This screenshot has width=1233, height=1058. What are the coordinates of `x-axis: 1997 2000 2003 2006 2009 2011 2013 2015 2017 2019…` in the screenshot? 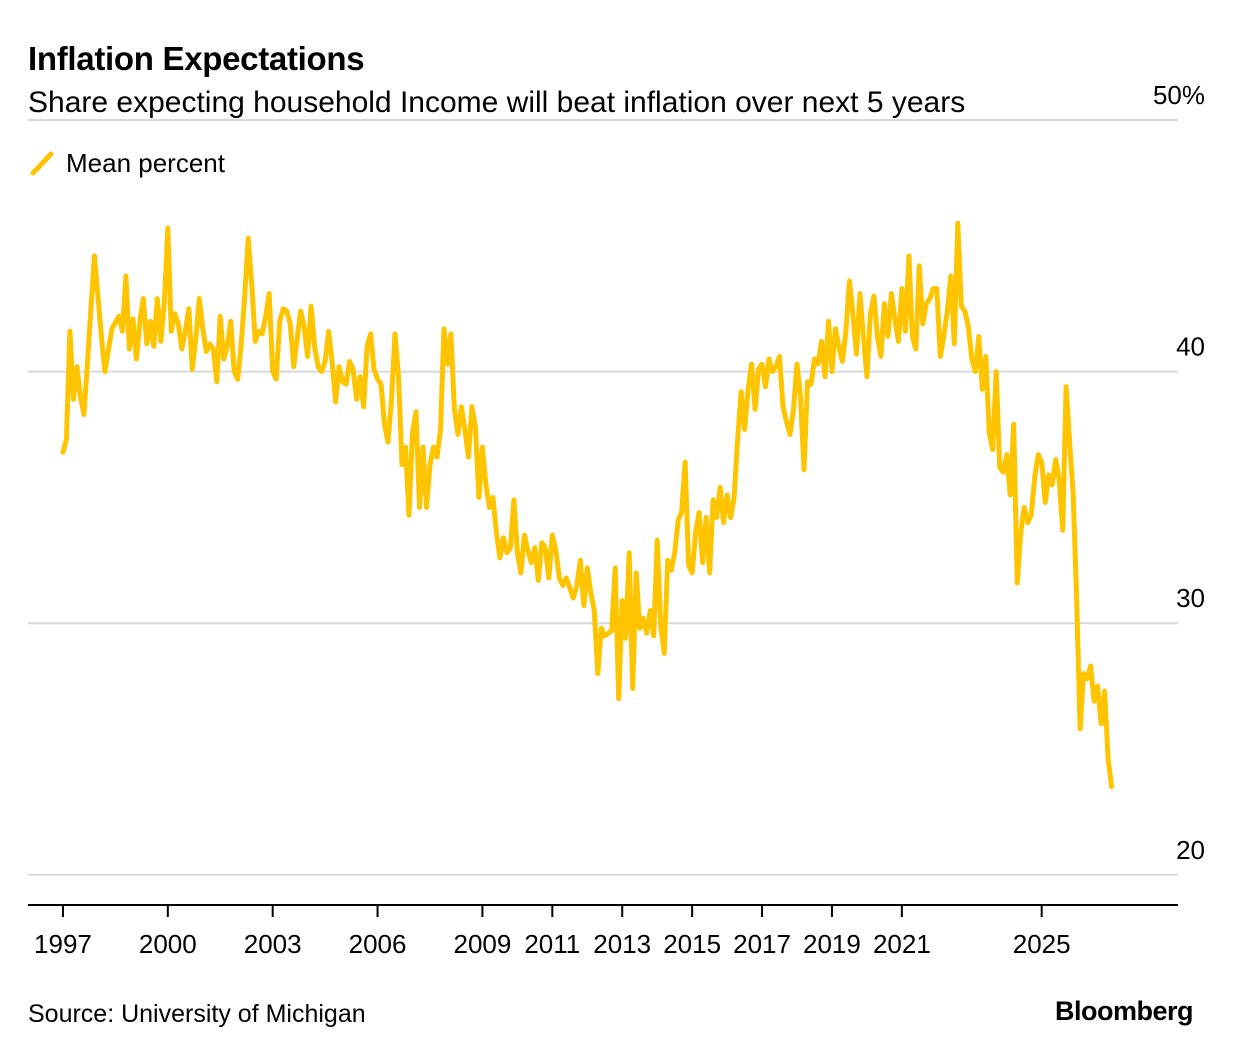 It's located at (603, 931).